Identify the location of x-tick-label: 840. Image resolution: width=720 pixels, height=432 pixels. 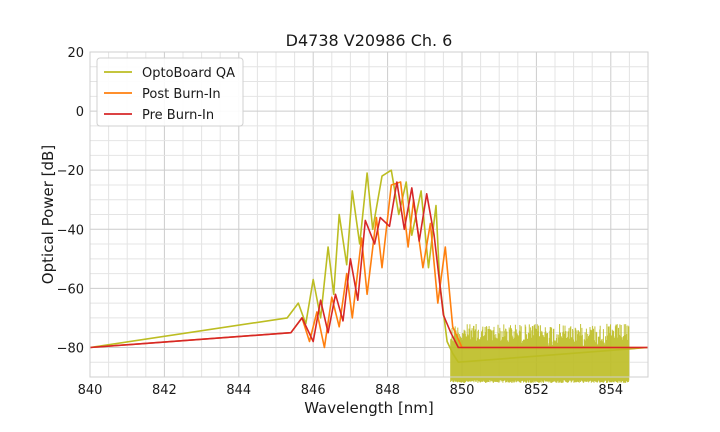
(90, 390).